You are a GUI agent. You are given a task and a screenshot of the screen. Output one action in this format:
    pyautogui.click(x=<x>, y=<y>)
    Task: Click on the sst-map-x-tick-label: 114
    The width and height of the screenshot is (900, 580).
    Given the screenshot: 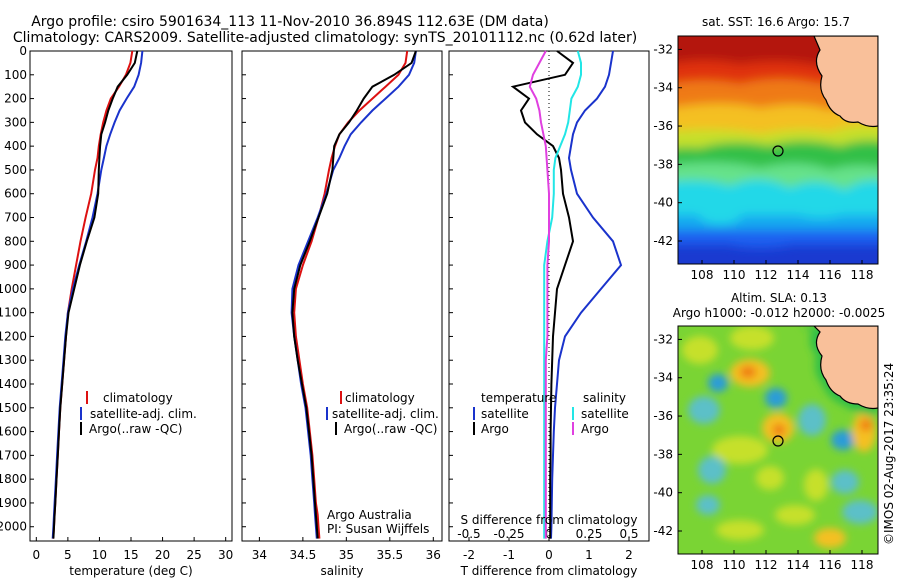 What is the action you would take?
    pyautogui.click(x=798, y=275)
    